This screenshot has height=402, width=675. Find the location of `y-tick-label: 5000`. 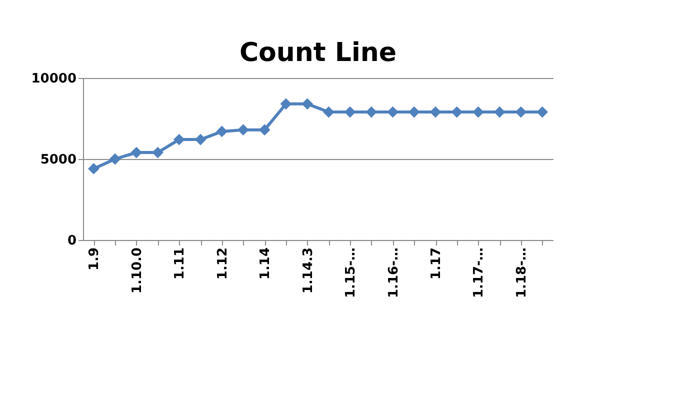

y-tick-label: 5000 is located at coordinates (58, 160).